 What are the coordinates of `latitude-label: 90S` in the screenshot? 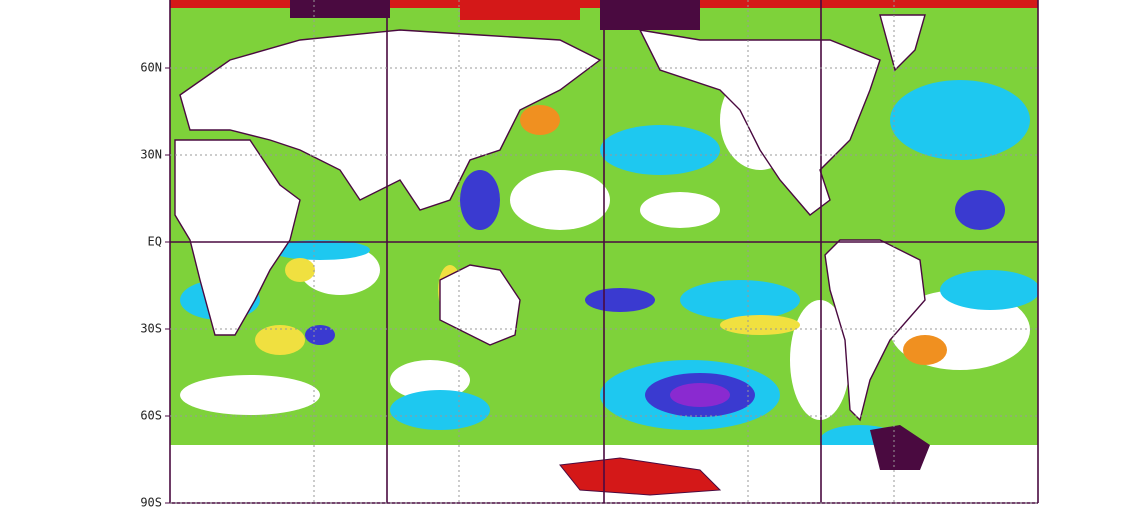 It's located at (151, 502).